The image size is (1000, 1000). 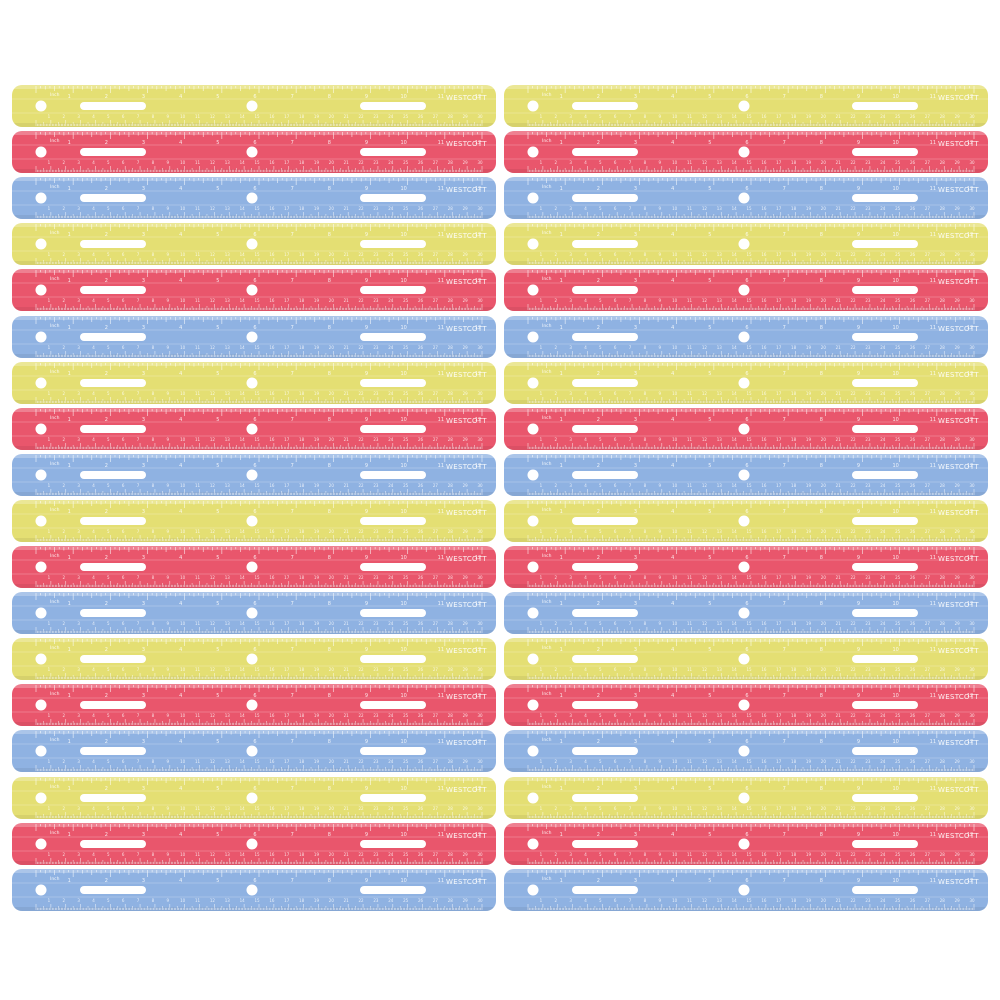 What do you see at coordinates (480, 116) in the screenshot?
I see `cm-number: 30` at bounding box center [480, 116].